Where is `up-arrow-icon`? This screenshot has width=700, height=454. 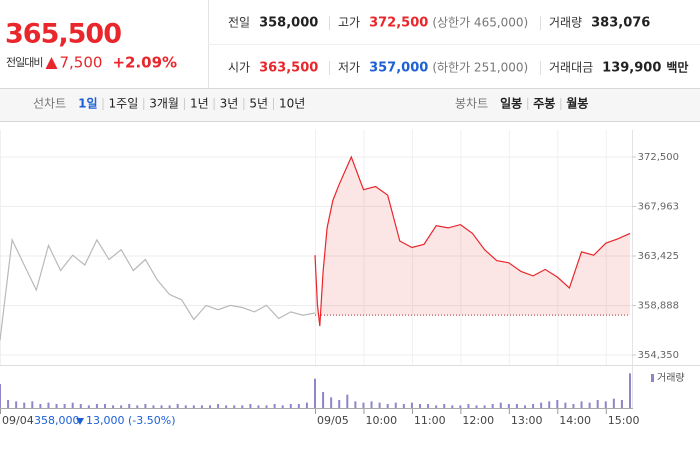
up-arrow-icon is located at coordinates (51, 63).